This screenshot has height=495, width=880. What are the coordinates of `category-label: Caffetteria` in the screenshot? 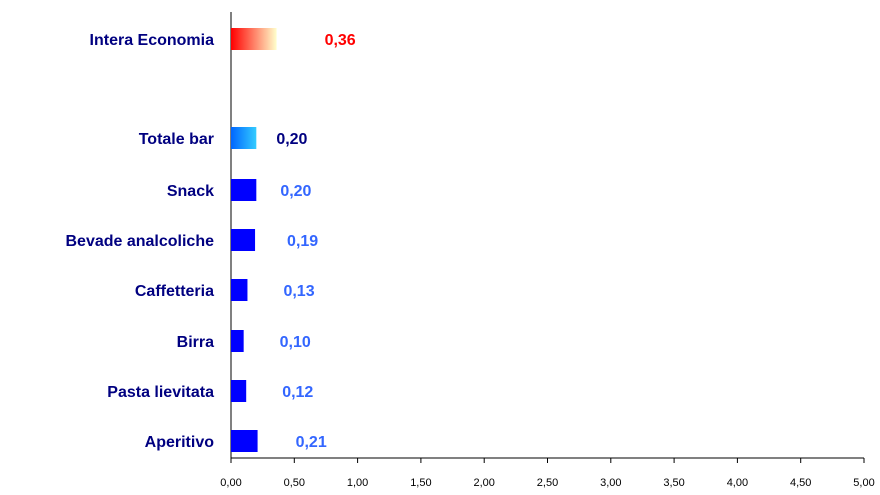 It's located at (174, 291).